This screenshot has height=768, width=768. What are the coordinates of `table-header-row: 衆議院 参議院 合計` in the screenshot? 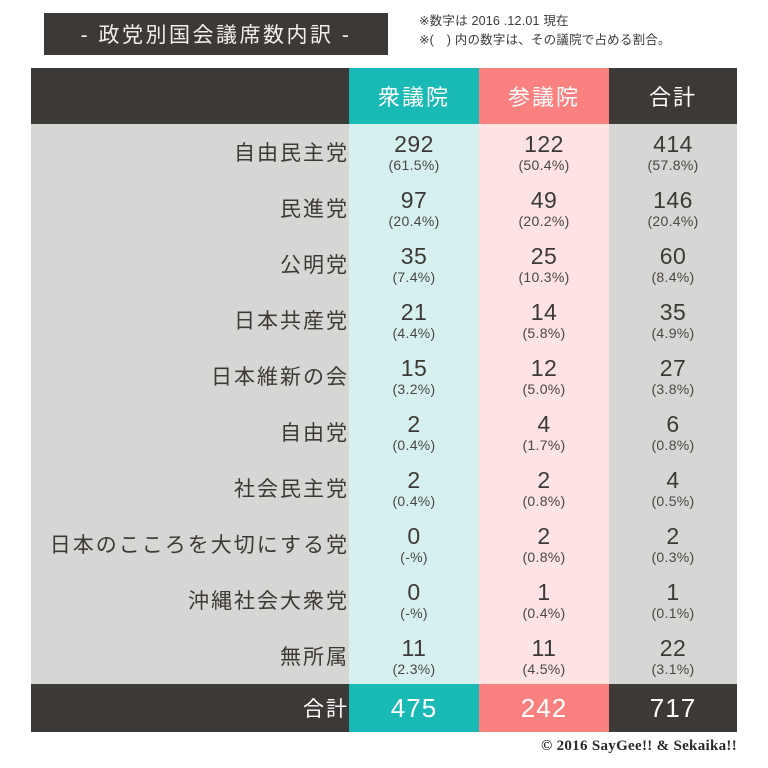 It's located at (384, 96).